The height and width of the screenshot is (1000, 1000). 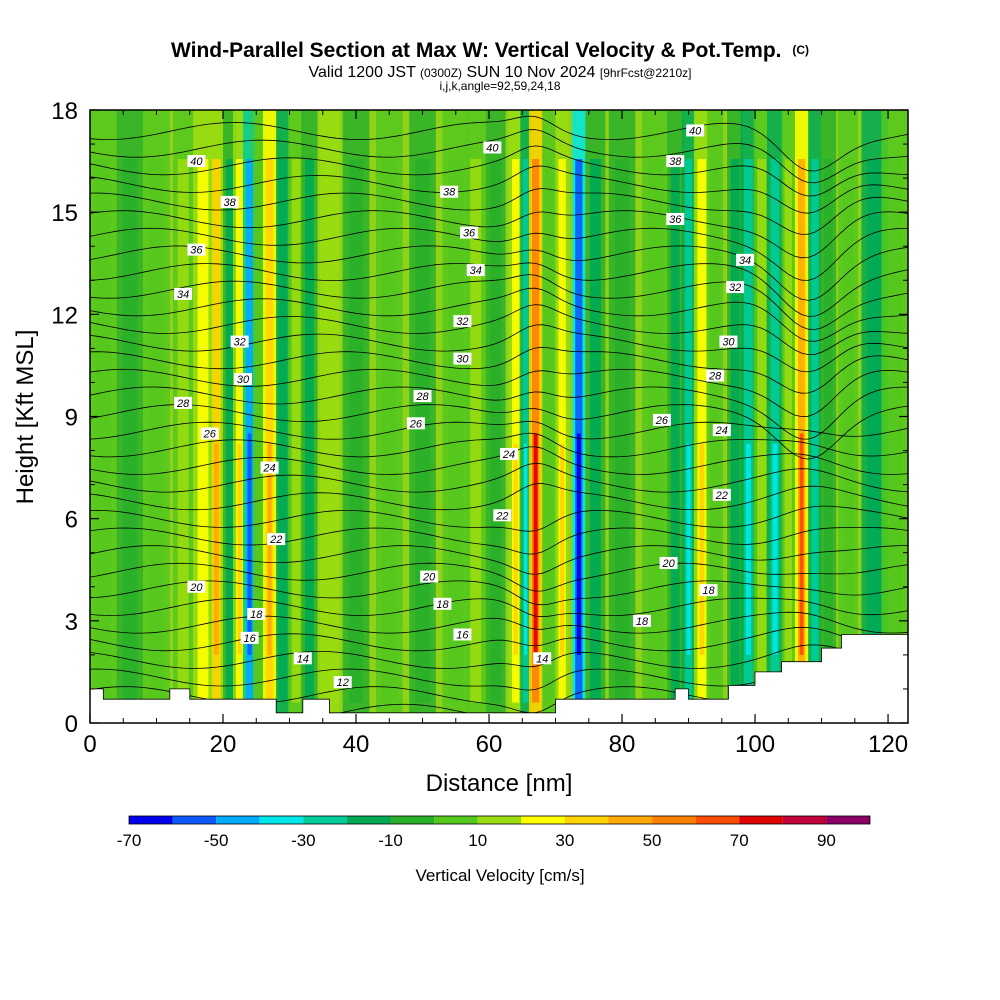 I want to click on contour-label: 32, so click(x=462, y=322).